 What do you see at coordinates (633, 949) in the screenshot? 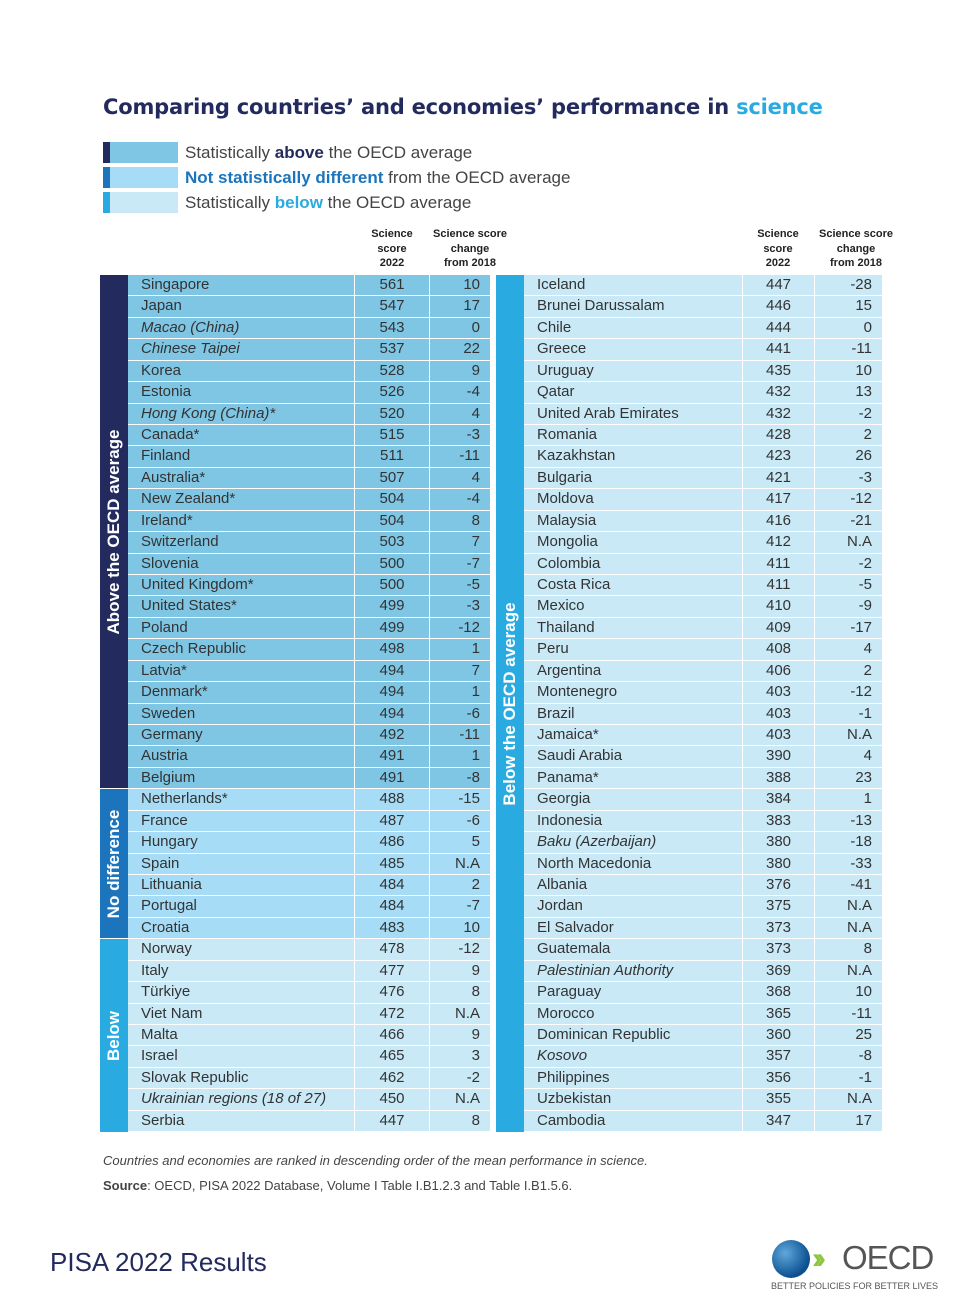
I see `country-name: Guatemala` at bounding box center [633, 949].